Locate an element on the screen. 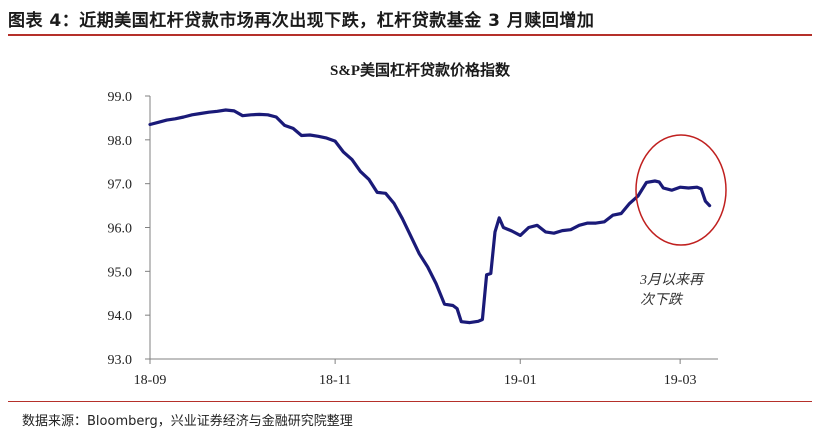 The height and width of the screenshot is (438, 820). annotation-line-1: 3月以来再 is located at coordinates (672, 280).